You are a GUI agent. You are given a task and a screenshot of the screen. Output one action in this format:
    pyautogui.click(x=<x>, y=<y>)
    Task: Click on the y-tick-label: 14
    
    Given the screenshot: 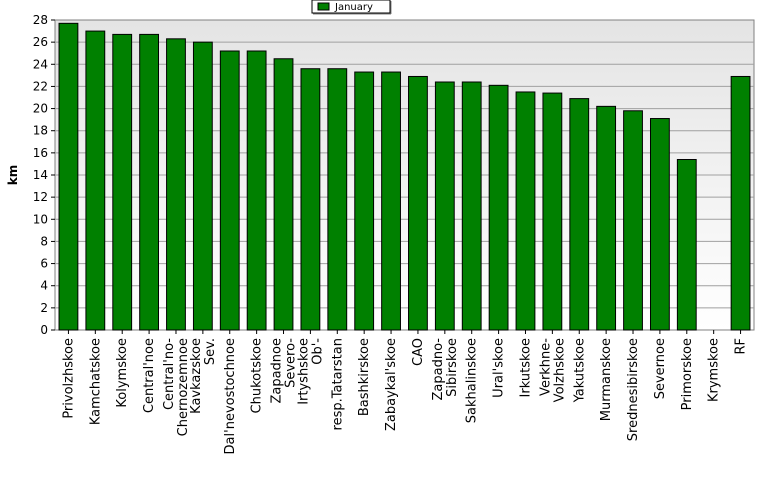 What is the action you would take?
    pyautogui.click(x=40, y=175)
    